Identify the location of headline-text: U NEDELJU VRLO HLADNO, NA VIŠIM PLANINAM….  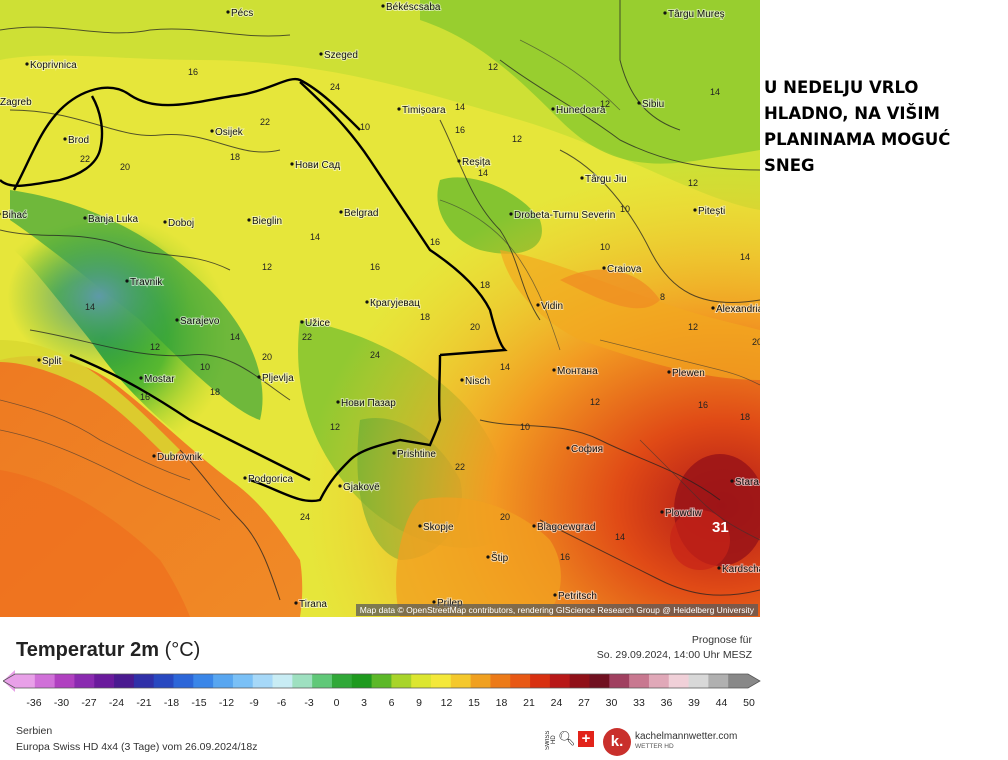
(857, 126).